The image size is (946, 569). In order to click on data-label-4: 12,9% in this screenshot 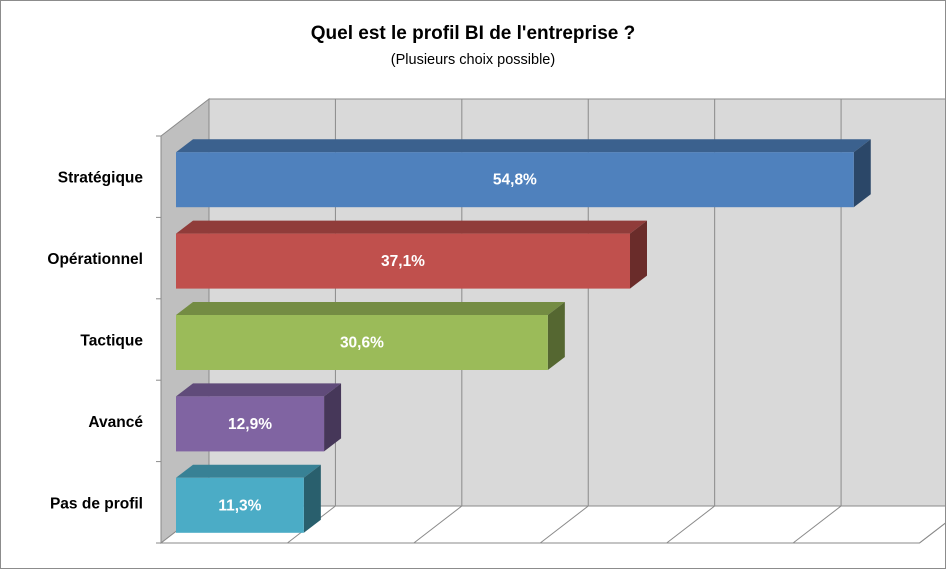, I will do `click(250, 424)`.